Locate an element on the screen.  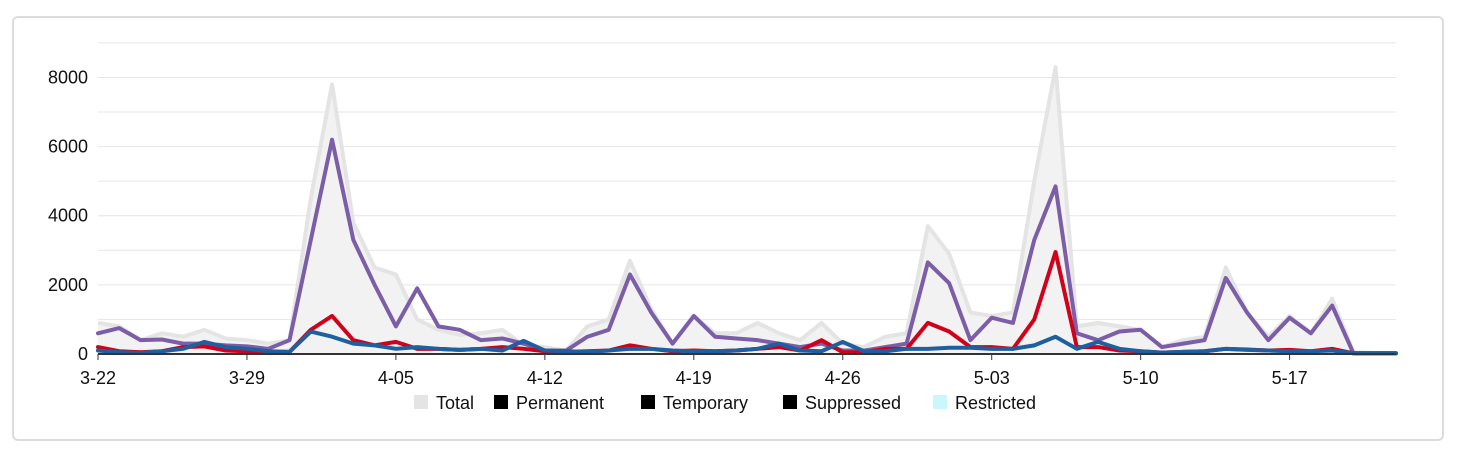
legend-label: Restricted is located at coordinates (995, 403).